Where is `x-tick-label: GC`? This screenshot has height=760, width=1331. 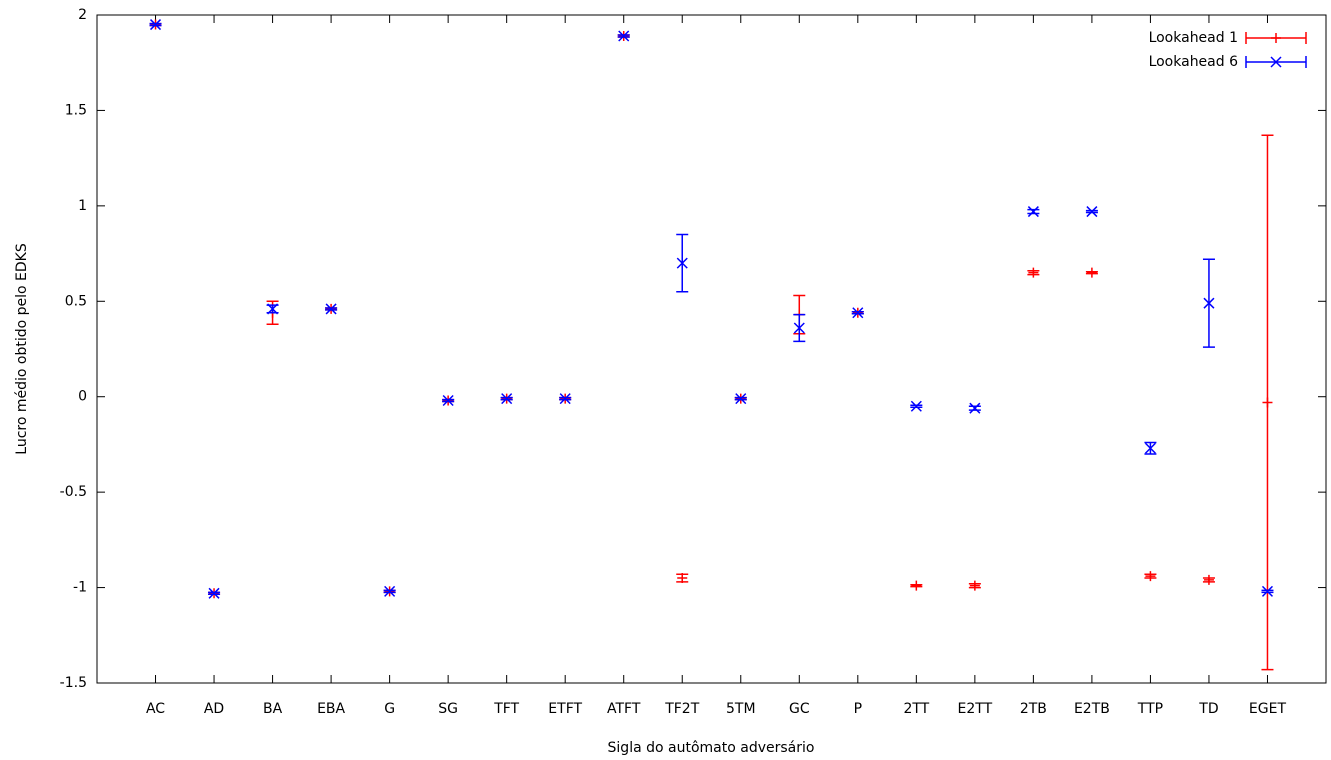 x-tick-label: GC is located at coordinates (799, 709).